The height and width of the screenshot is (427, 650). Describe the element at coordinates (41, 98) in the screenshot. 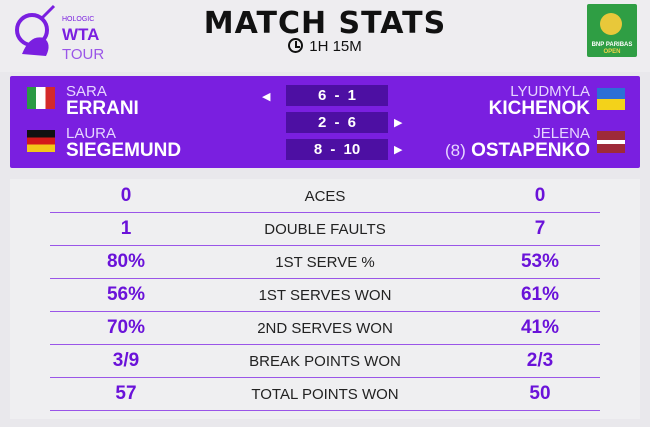

I see `flag-italy` at that location.